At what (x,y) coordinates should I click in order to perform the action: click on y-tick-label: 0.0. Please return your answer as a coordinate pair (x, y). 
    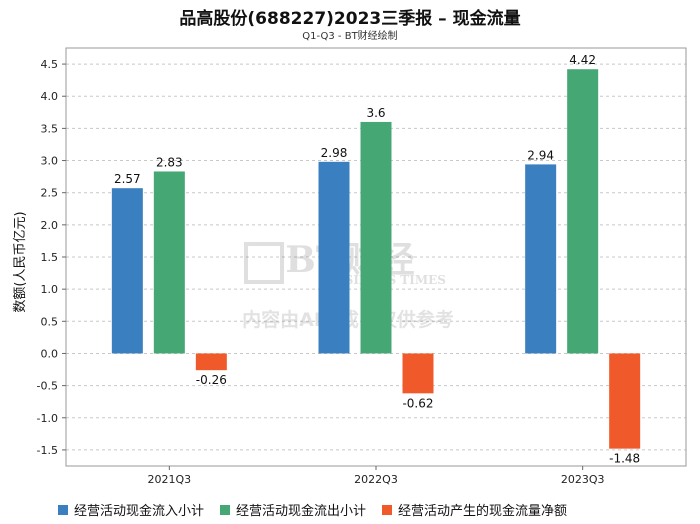
    Looking at the image, I should click on (50, 353).